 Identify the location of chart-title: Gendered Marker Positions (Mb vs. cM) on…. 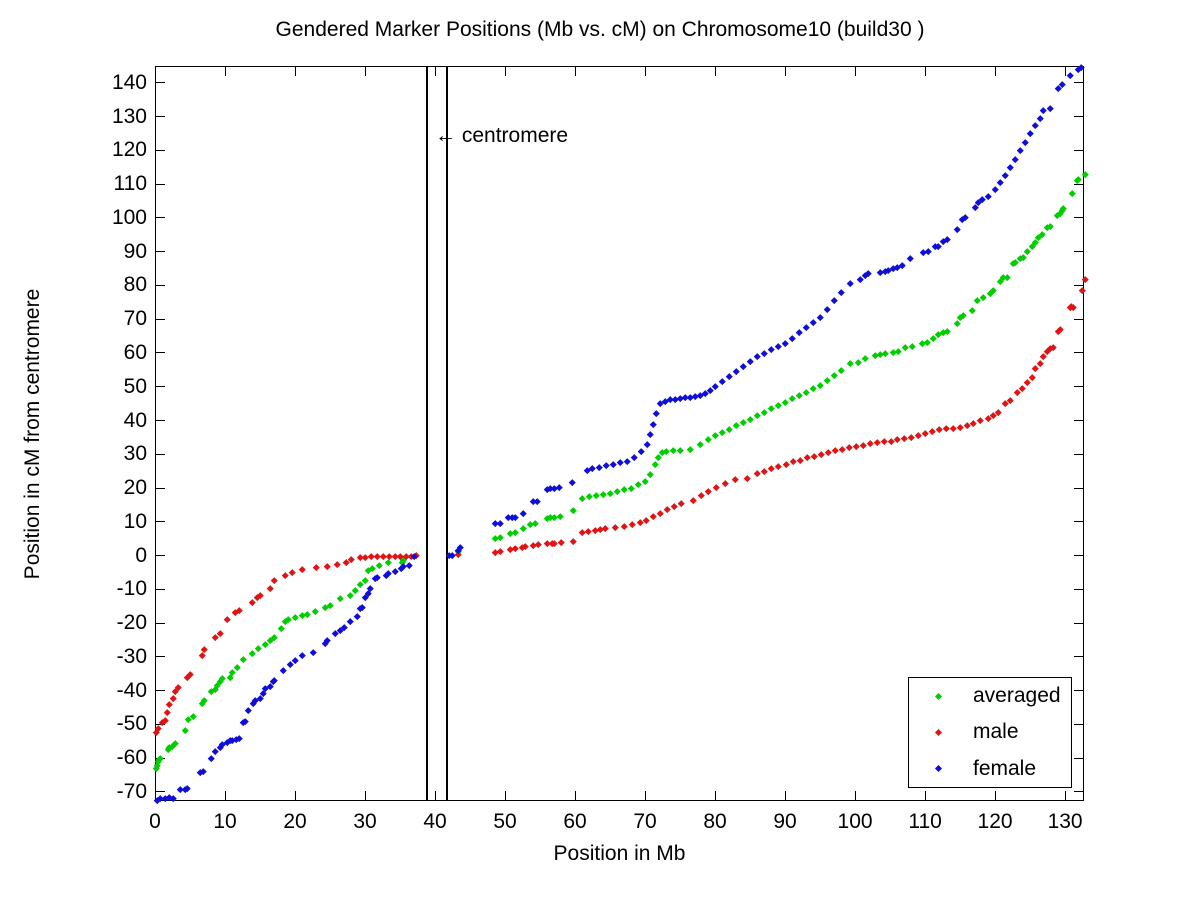
(600, 29).